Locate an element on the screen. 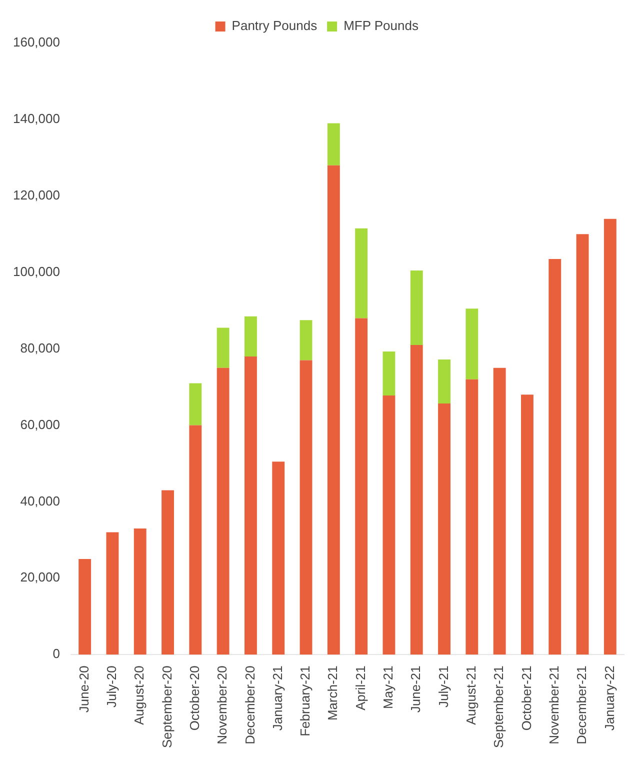 The height and width of the screenshot is (761, 644). x-tick-label: January-21 is located at coordinates (277, 698).